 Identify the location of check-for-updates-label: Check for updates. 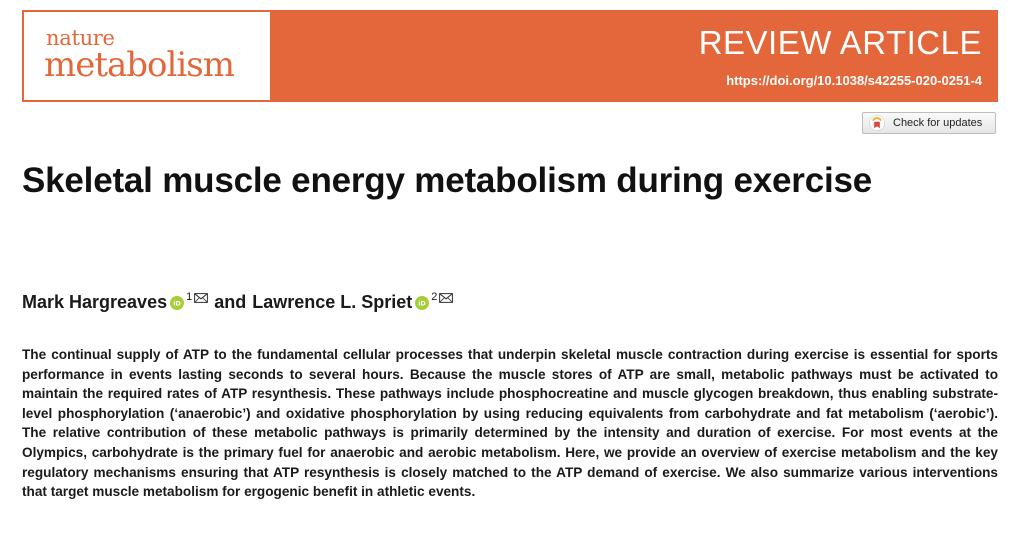
(938, 123).